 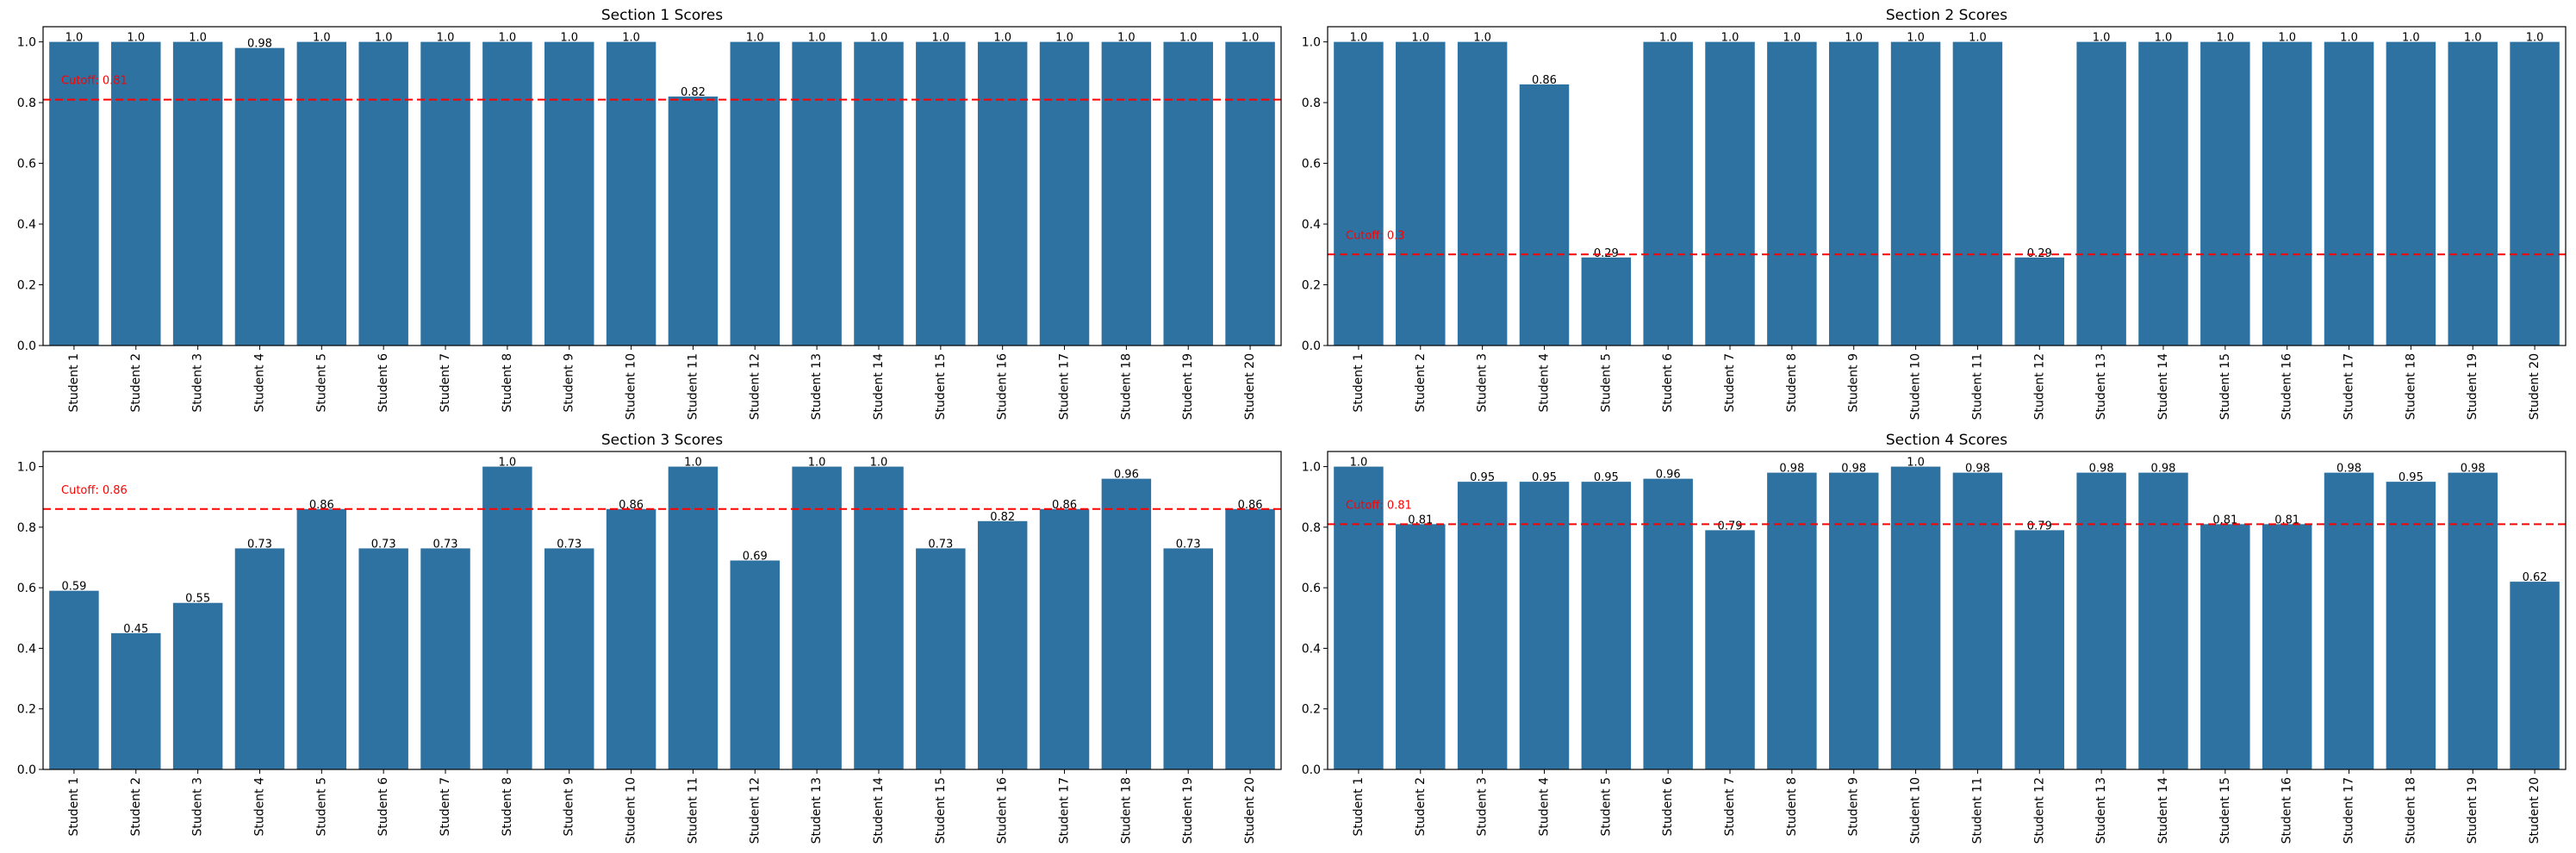 What do you see at coordinates (1731, 526) in the screenshot?
I see `bar-value-label: 0.79` at bounding box center [1731, 526].